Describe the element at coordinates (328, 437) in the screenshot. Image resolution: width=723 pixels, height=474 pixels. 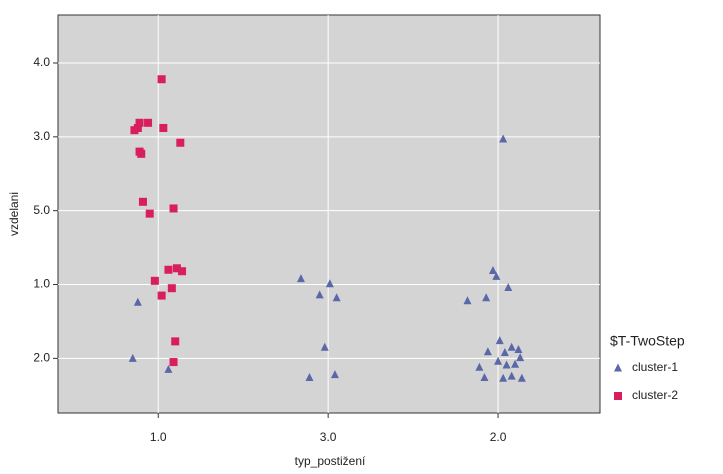
I see `x-tick-label: 3.0` at that location.